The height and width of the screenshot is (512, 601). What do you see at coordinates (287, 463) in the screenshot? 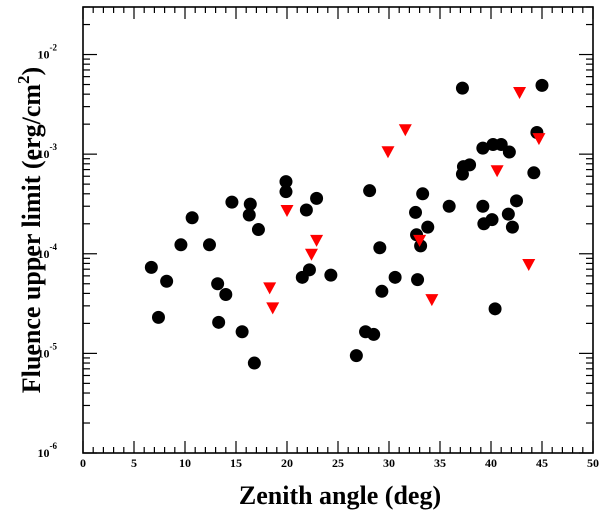
I see `x-tick-label: 20` at bounding box center [287, 463].